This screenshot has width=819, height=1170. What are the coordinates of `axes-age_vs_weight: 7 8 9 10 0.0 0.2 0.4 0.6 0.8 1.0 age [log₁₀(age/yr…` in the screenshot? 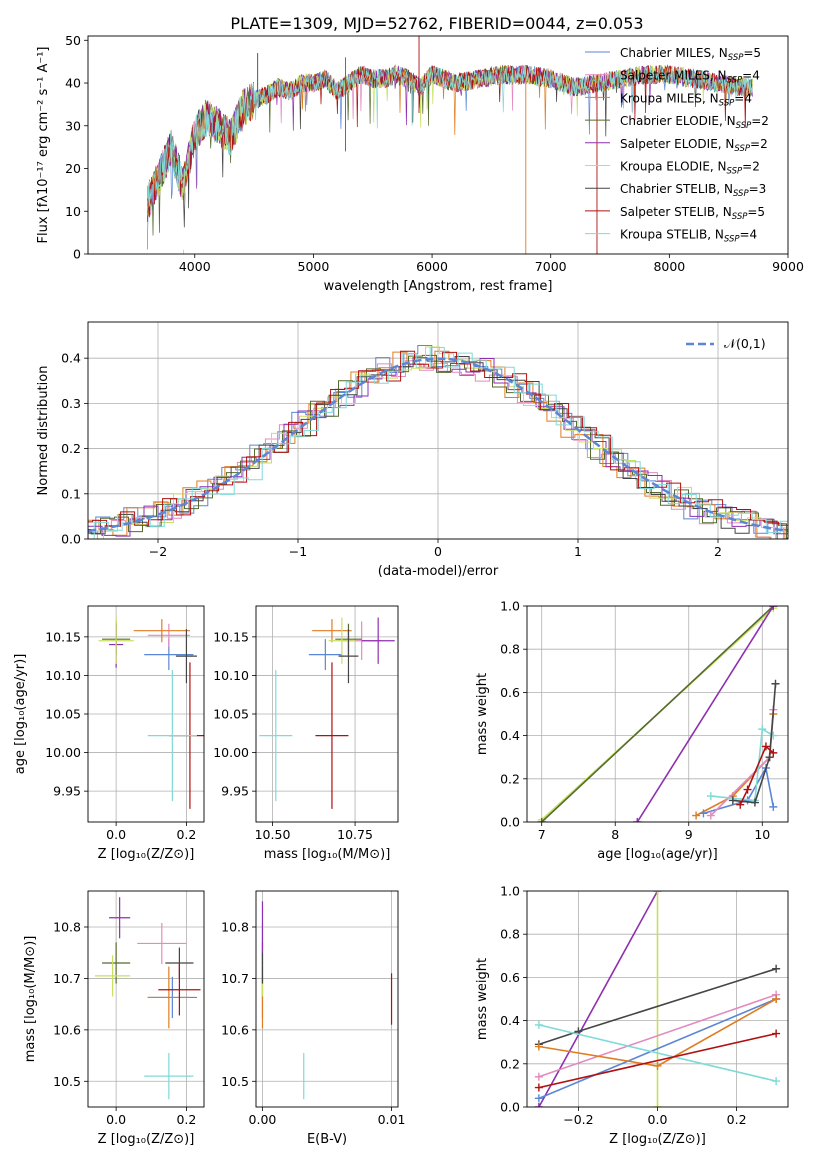 It's located at (632, 730).